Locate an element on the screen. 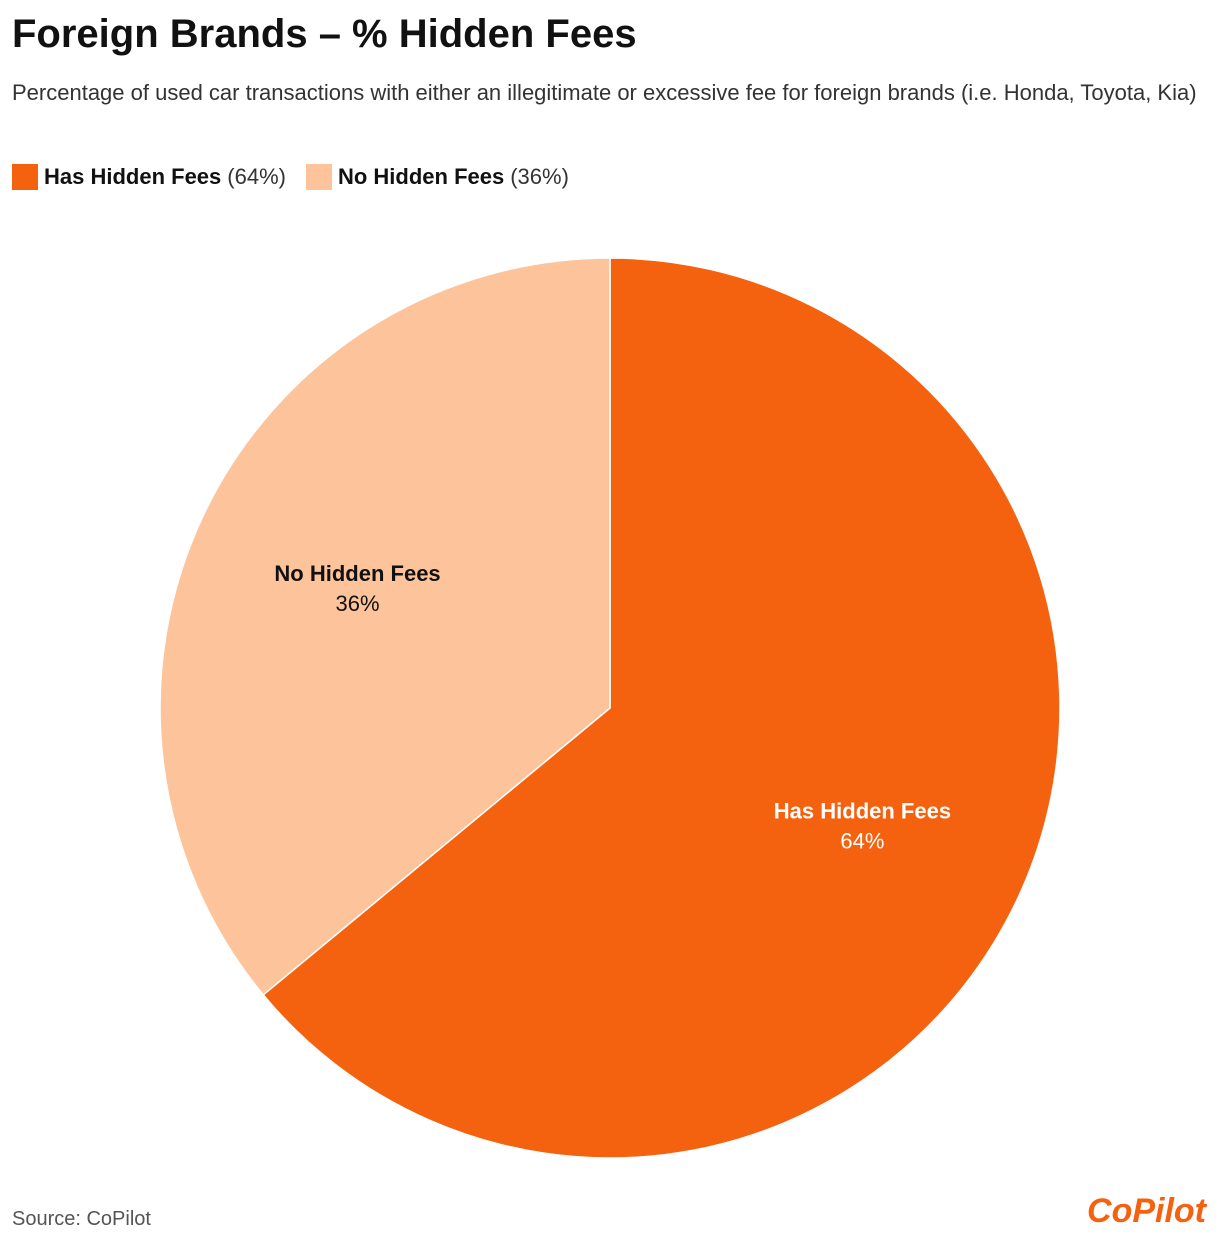 This screenshot has width=1220, height=1244. legend: Has Hidden Fees (64%) No Hidden Fees (36%) is located at coordinates (290, 177).